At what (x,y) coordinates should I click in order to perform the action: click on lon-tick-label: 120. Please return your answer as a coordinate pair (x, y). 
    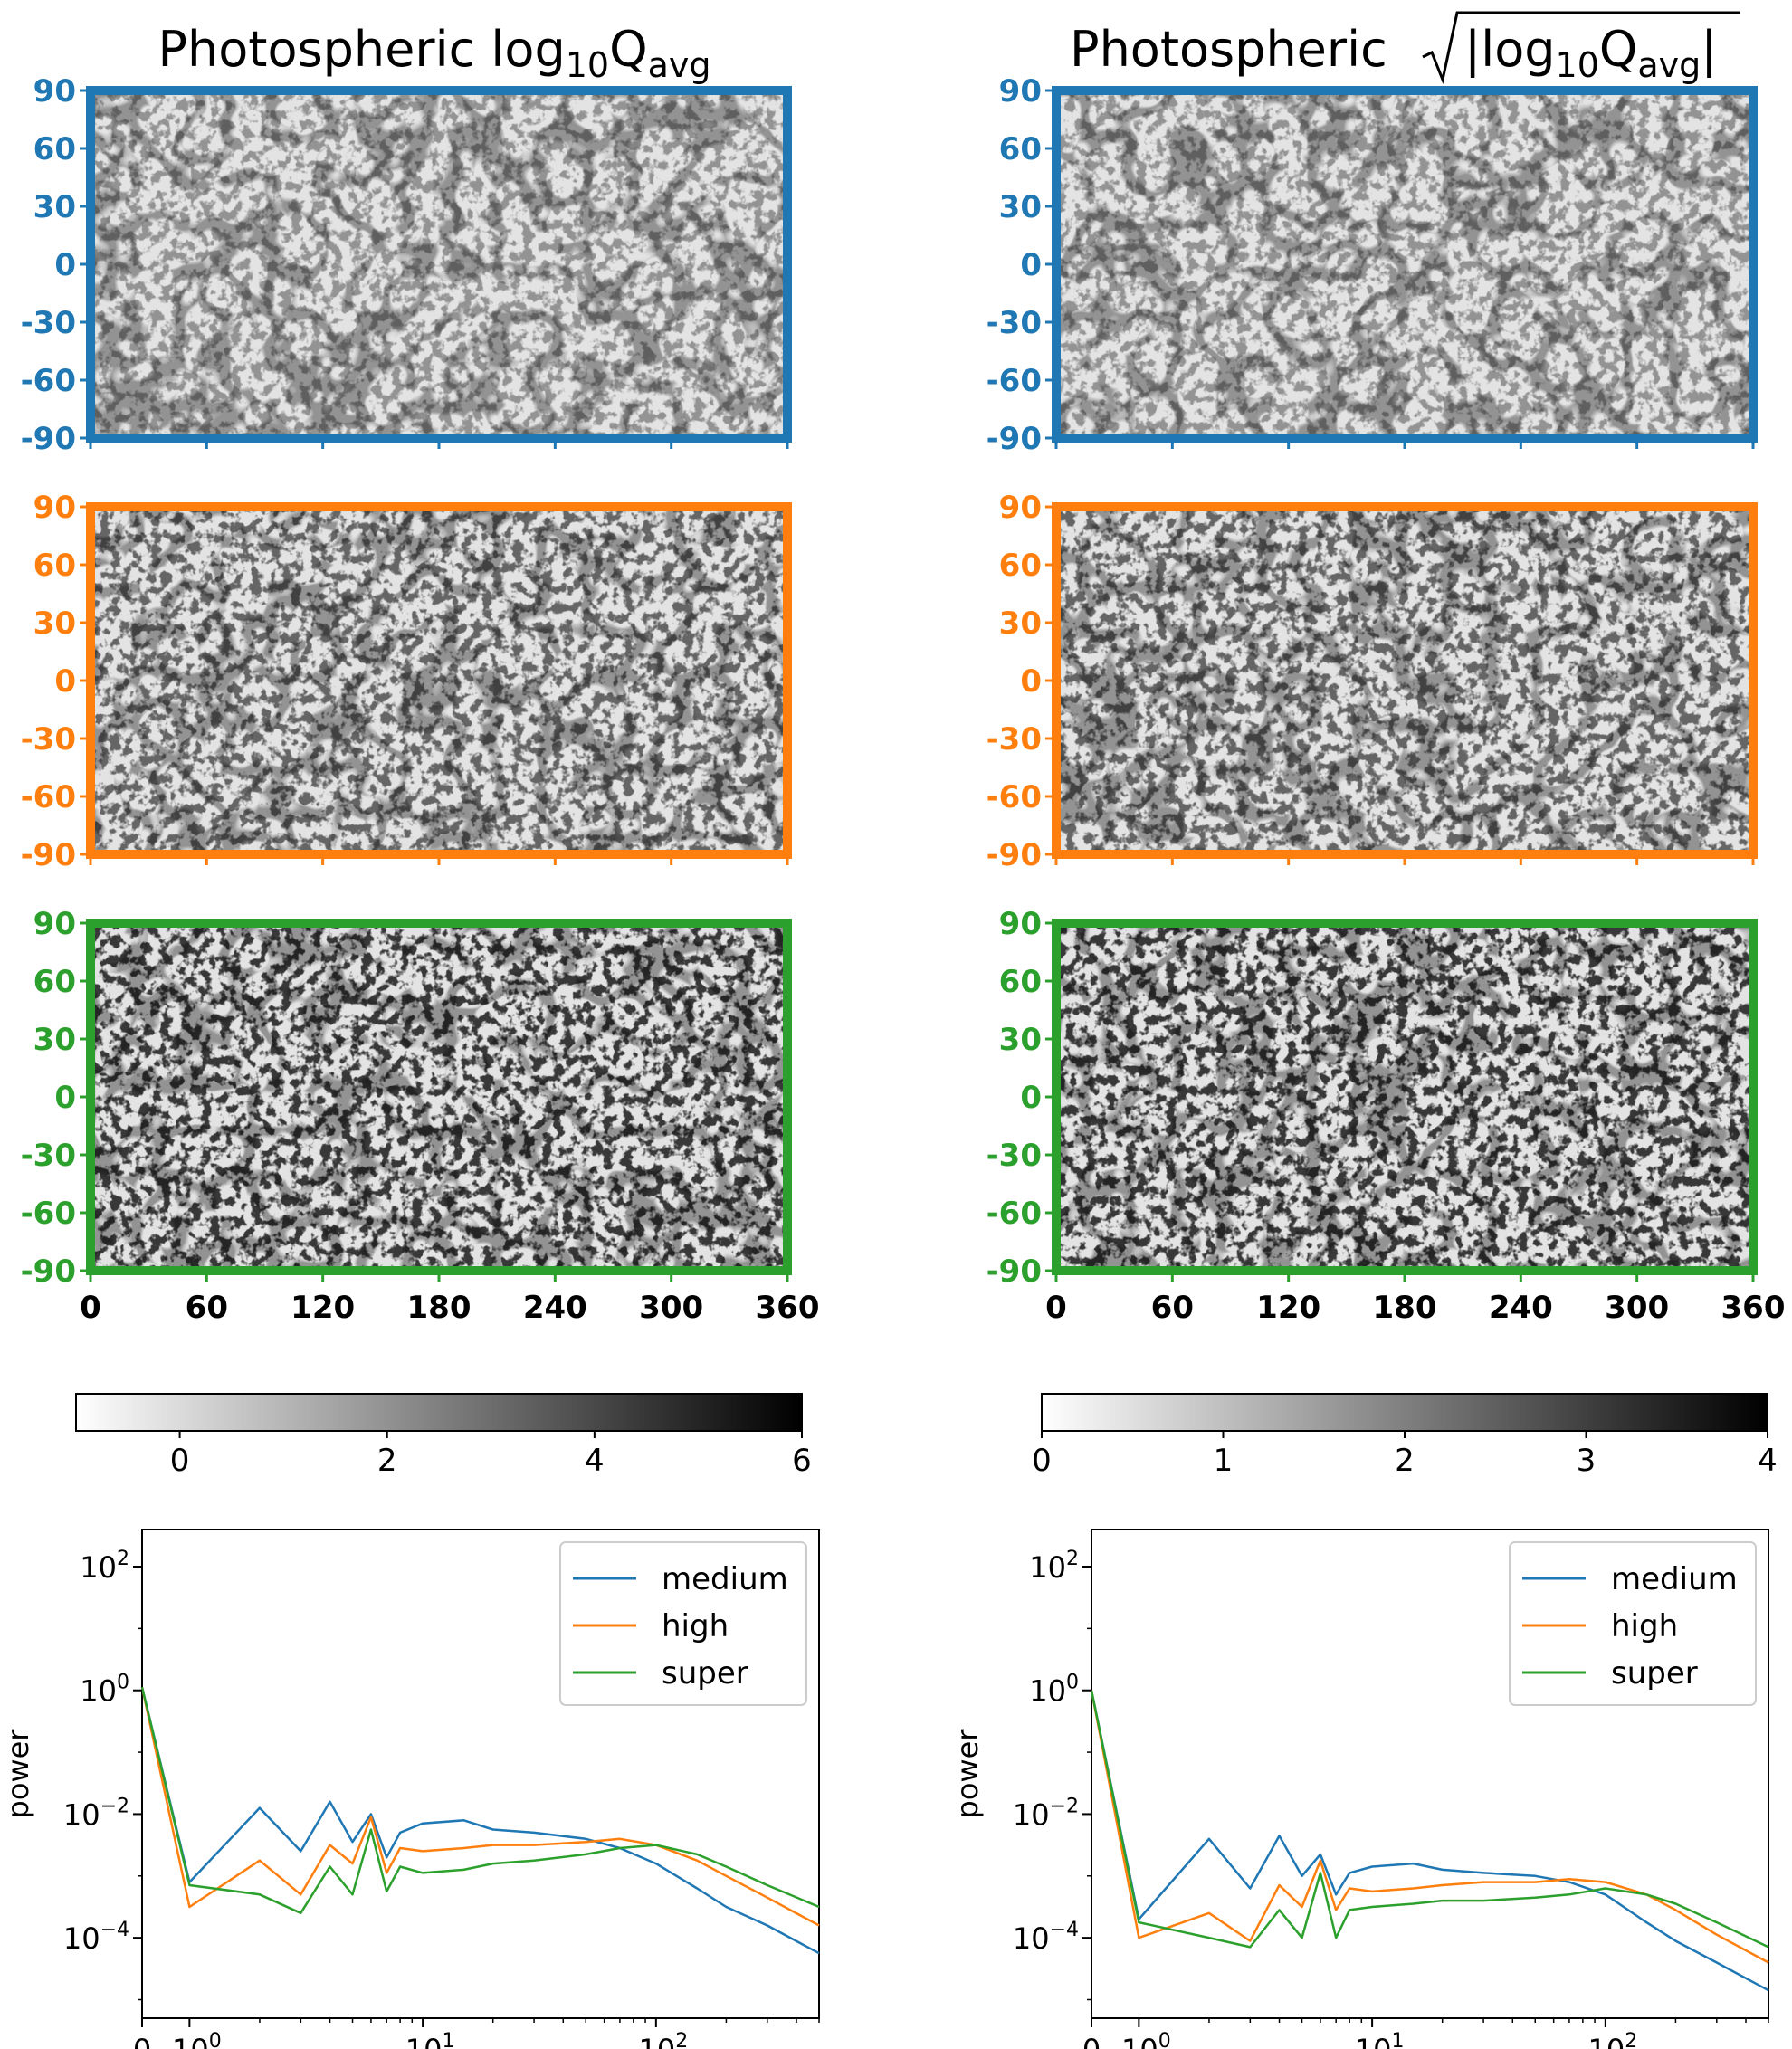
    Looking at the image, I should click on (323, 1308).